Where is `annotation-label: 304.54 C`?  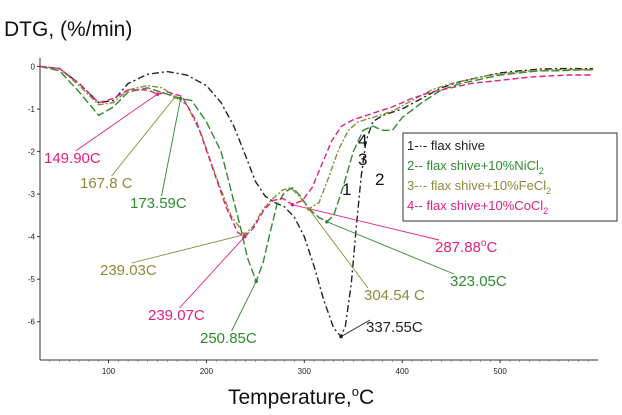
annotation-label: 304.54 C is located at coordinates (394, 295).